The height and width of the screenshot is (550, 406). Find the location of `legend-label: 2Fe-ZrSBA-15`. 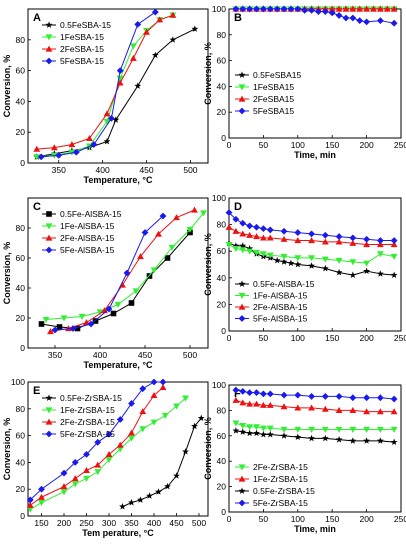

legend-label: 2Fe-ZrSBA-15 is located at coordinates (87, 422).